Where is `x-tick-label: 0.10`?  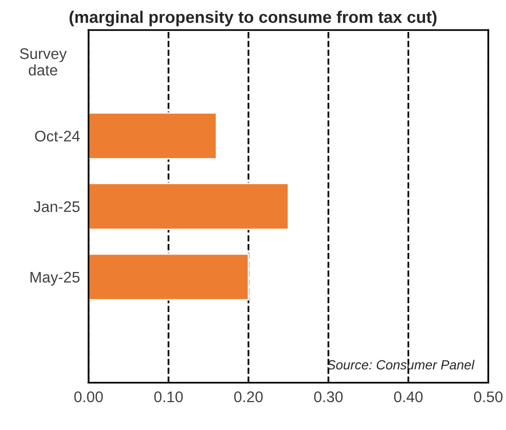
x-tick-label: 0.10 is located at coordinates (168, 396).